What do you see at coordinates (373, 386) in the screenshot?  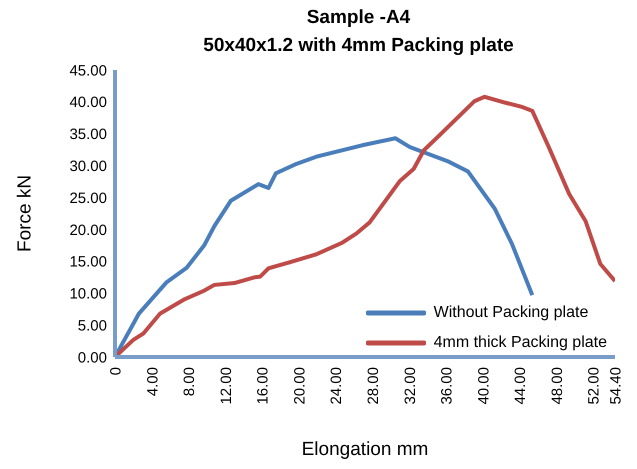 I see `x-tick-label: 28.00` at bounding box center [373, 386].